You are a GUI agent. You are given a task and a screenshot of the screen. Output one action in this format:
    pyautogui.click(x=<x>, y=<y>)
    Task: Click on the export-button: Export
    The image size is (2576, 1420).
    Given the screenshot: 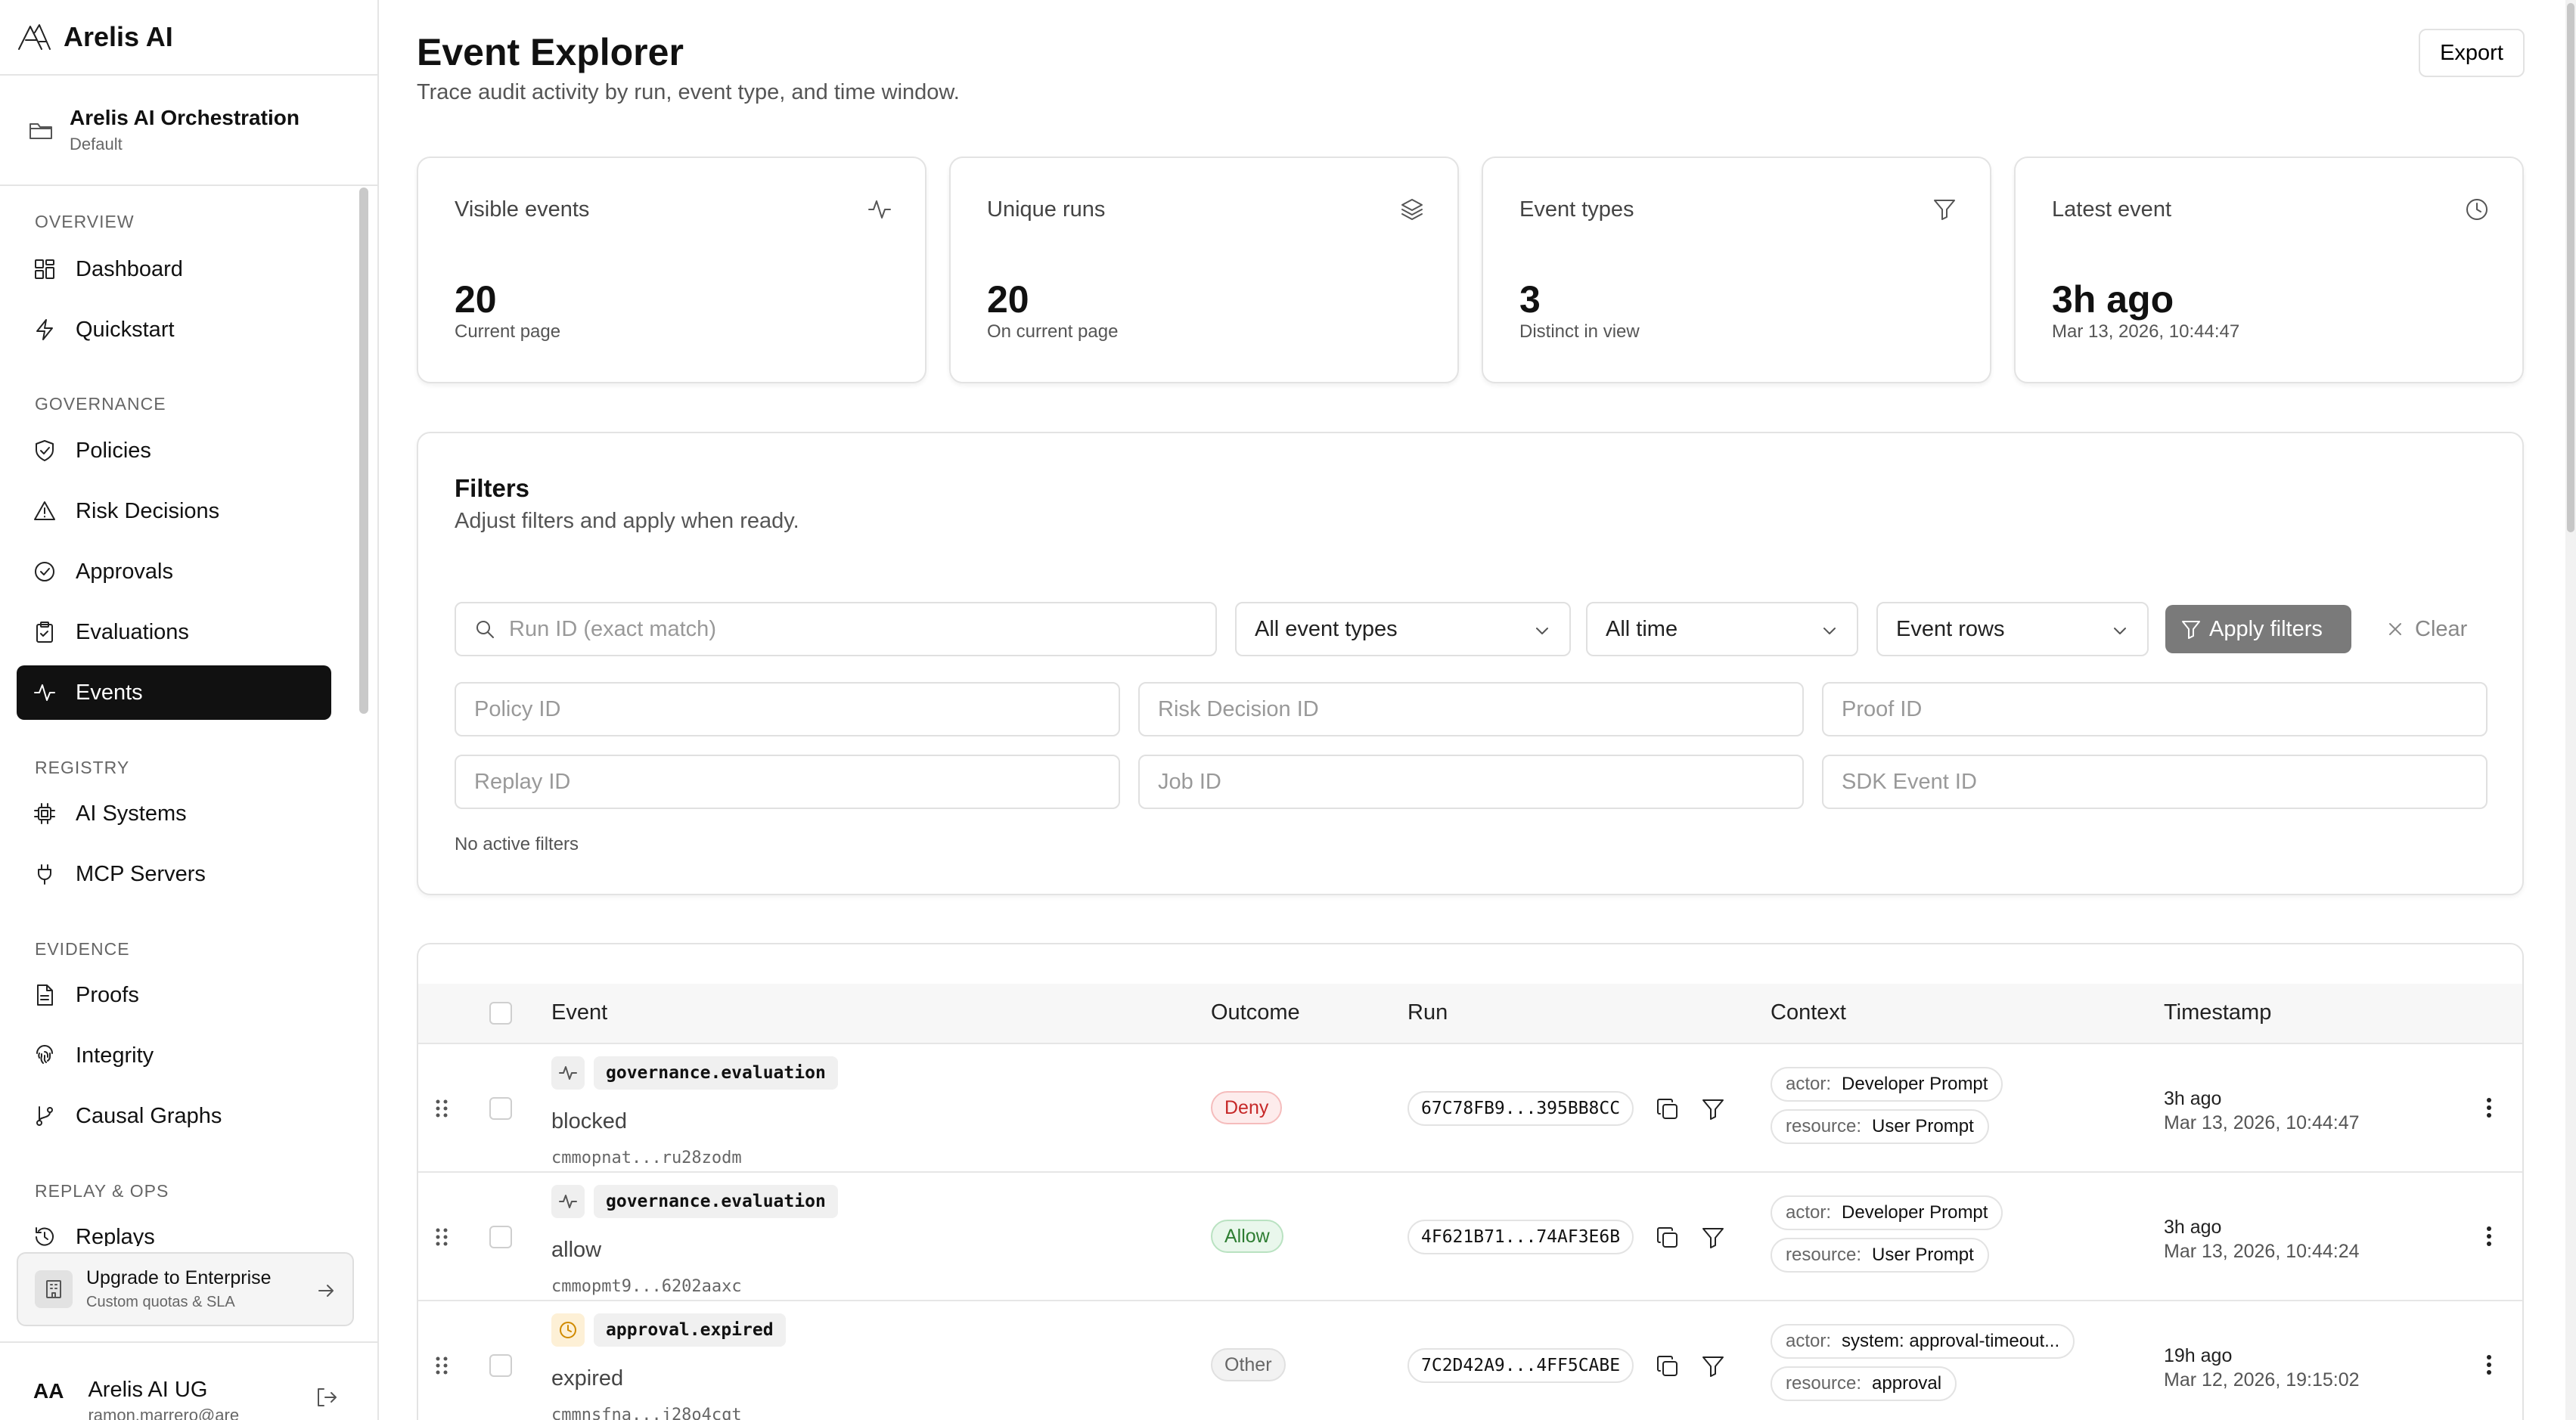 What is the action you would take?
    pyautogui.click(x=2472, y=53)
    